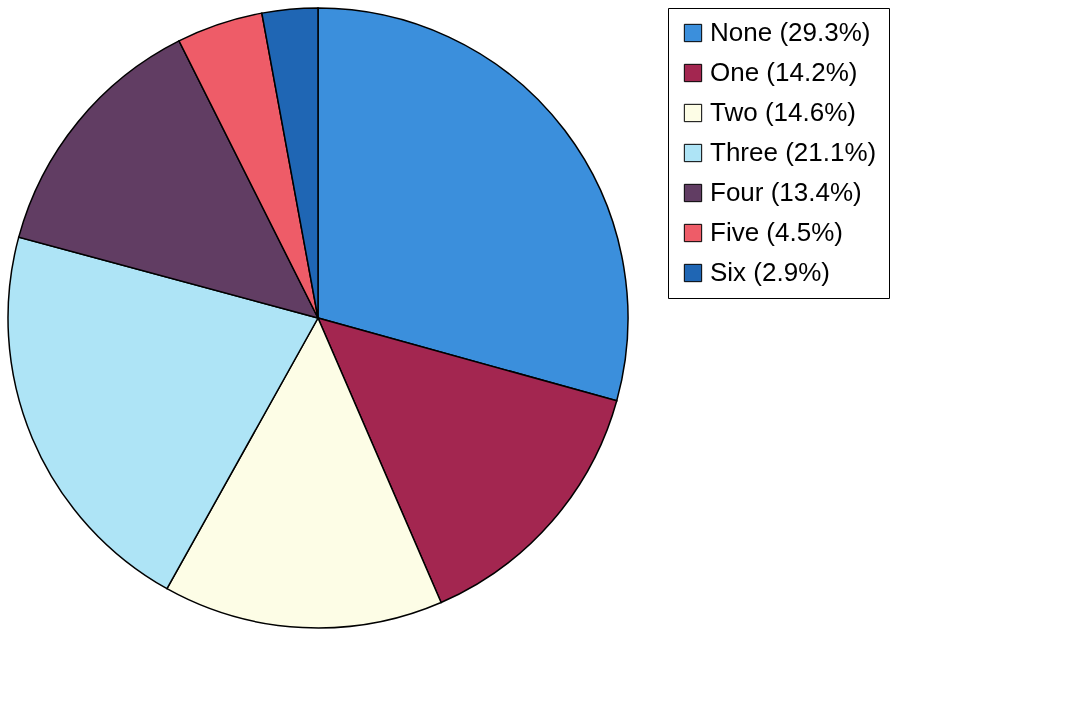  Describe the element at coordinates (790, 32) in the screenshot. I see `legend-label: None (29.3%)` at that location.